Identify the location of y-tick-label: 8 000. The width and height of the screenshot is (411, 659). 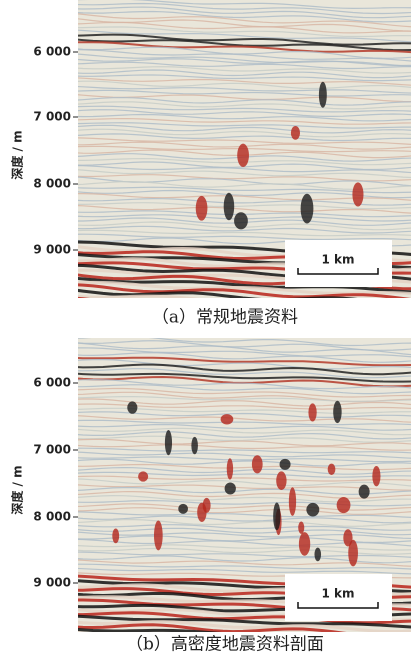
(52, 517).